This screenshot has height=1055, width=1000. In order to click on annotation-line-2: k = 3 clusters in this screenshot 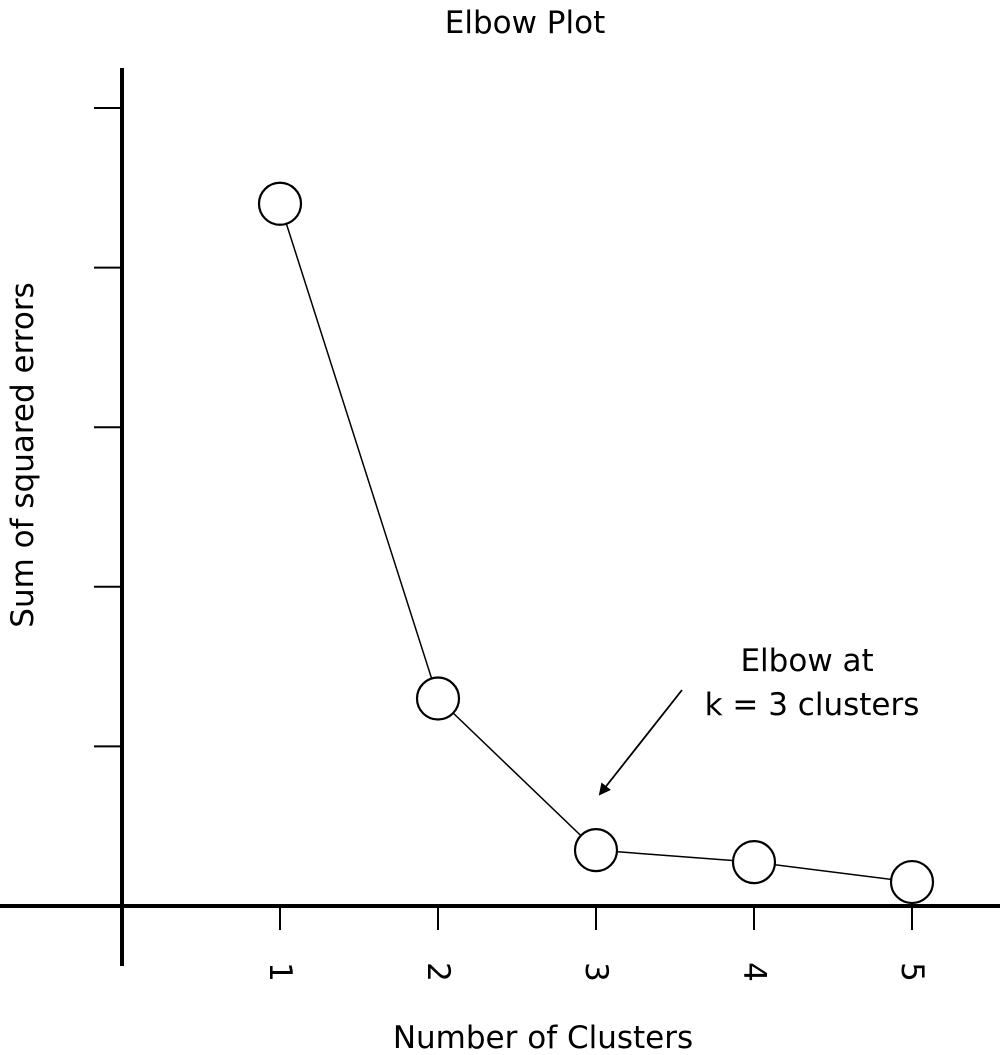, I will do `click(812, 705)`.